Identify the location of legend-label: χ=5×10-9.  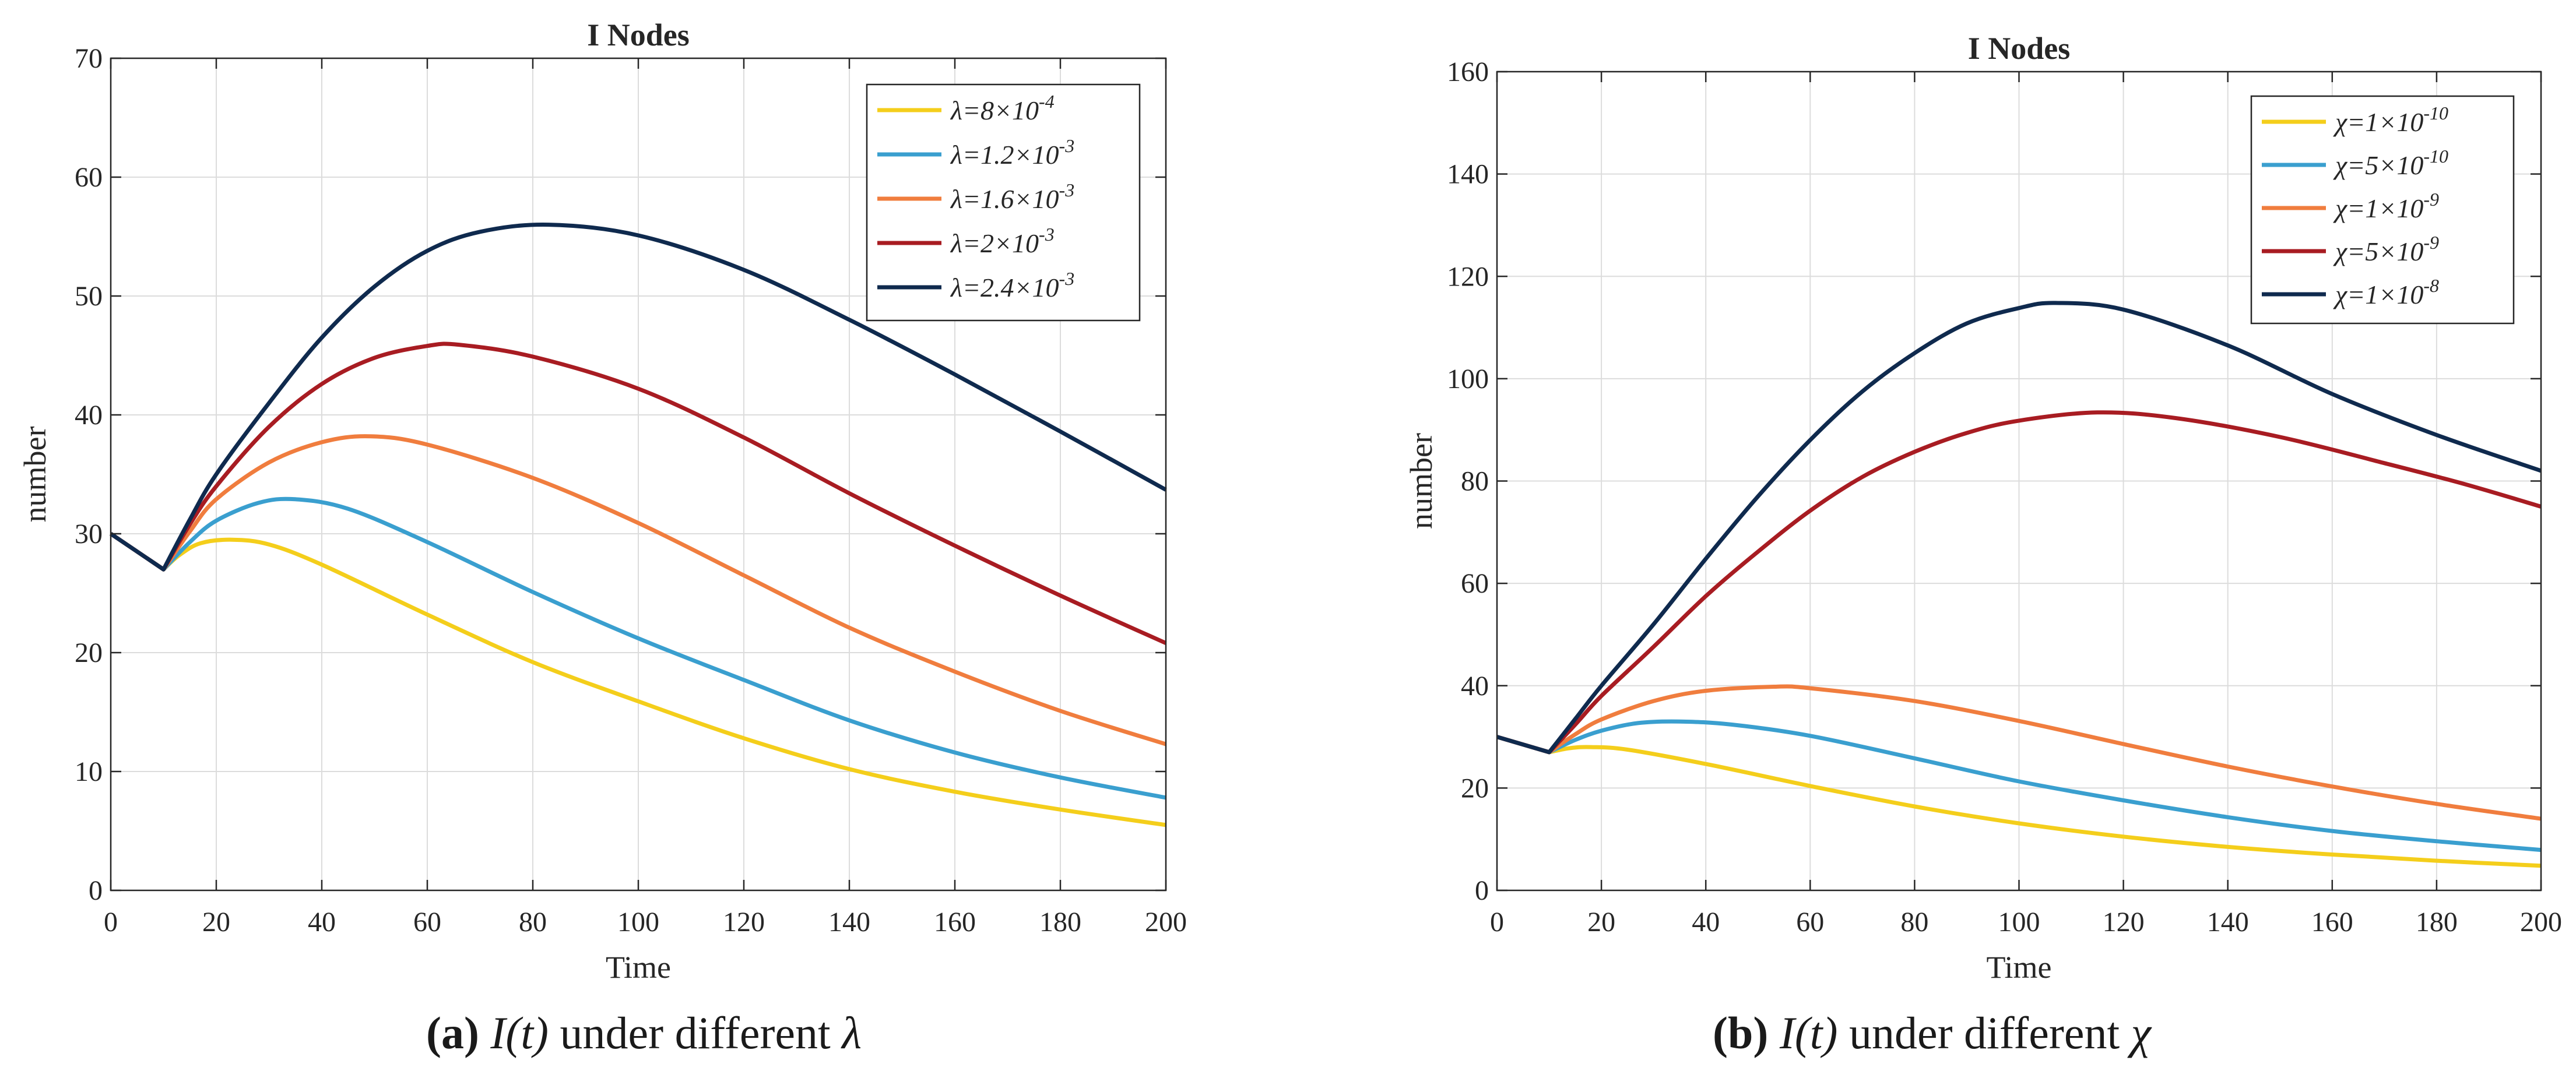
(2386, 249).